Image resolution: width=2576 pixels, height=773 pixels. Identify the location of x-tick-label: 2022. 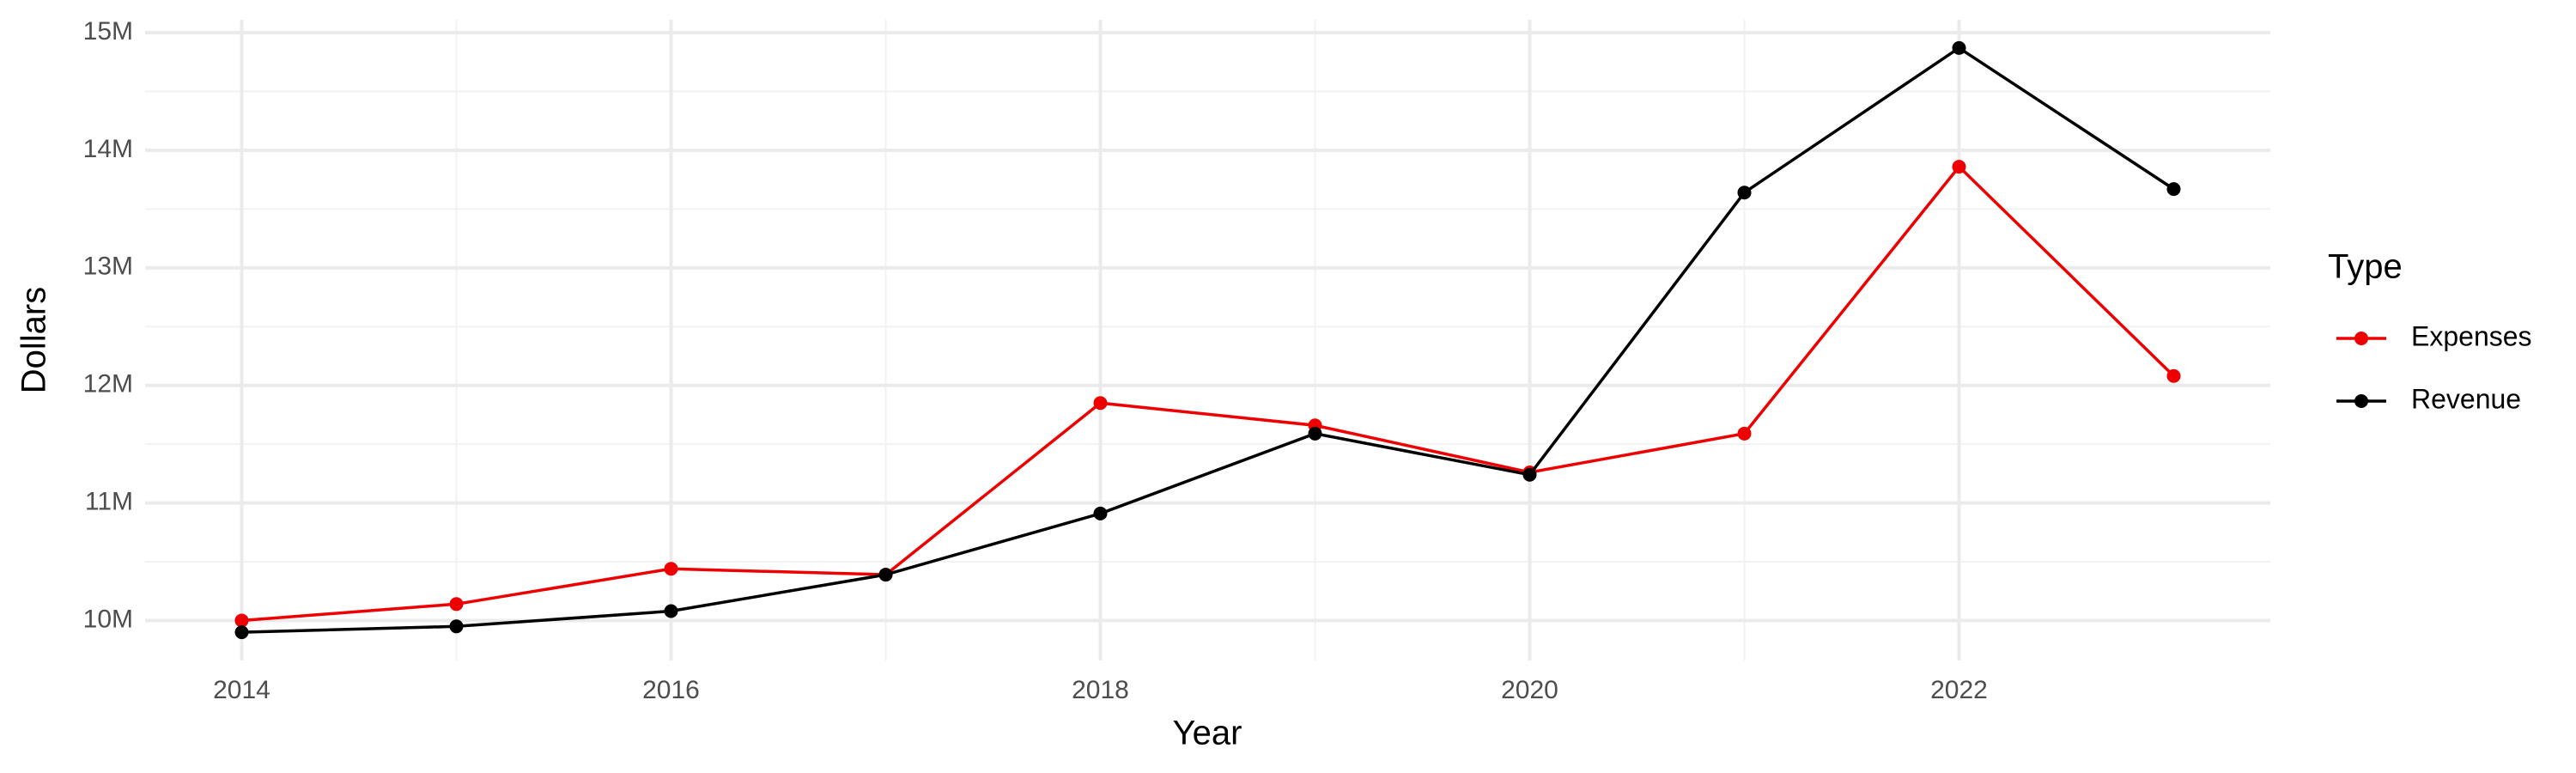
(1959, 690).